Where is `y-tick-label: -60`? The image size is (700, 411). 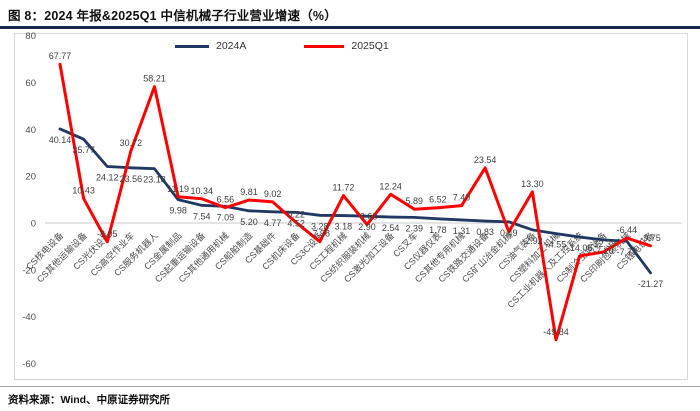 y-tick-label: -60 is located at coordinates (29, 364).